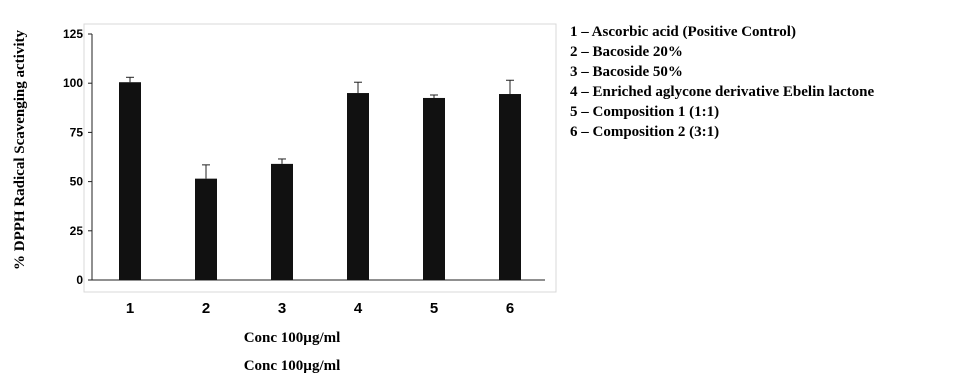  What do you see at coordinates (645, 132) in the screenshot?
I see `legend-item-6: 6 – Composition 2 (3:1)` at bounding box center [645, 132].